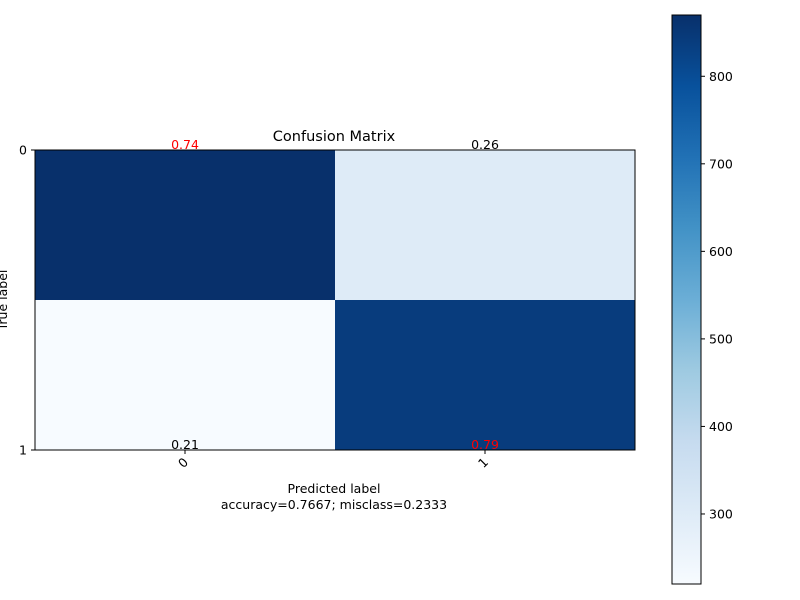  Describe the element at coordinates (23, 450) in the screenshot. I see `y-tick-label: 1` at that location.